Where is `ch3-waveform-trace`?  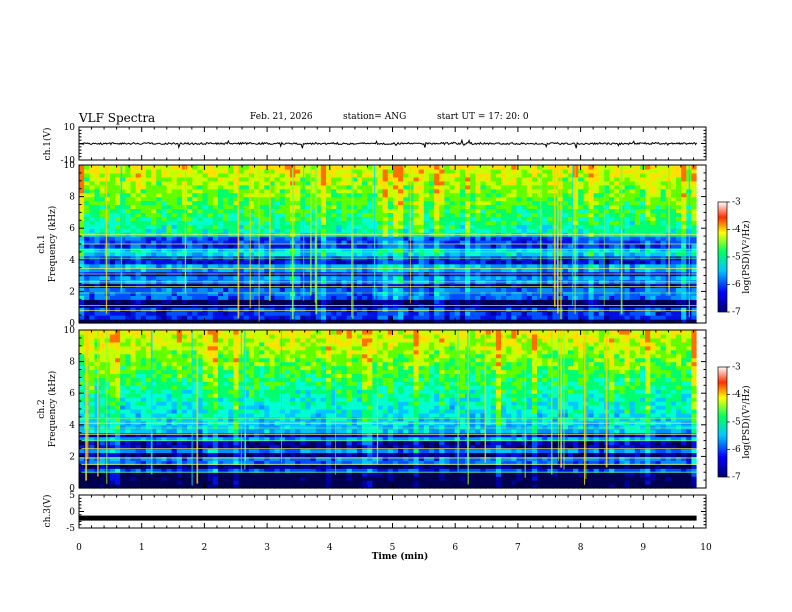
ch3-waveform-trace is located at coordinates (388, 518).